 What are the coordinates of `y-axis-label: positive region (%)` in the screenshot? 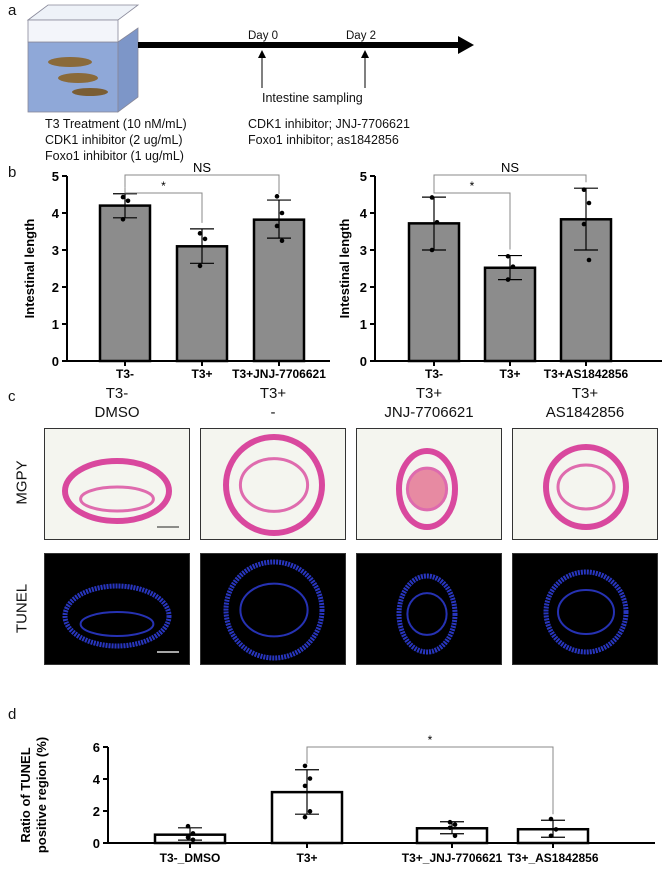 It's located at (41, 795).